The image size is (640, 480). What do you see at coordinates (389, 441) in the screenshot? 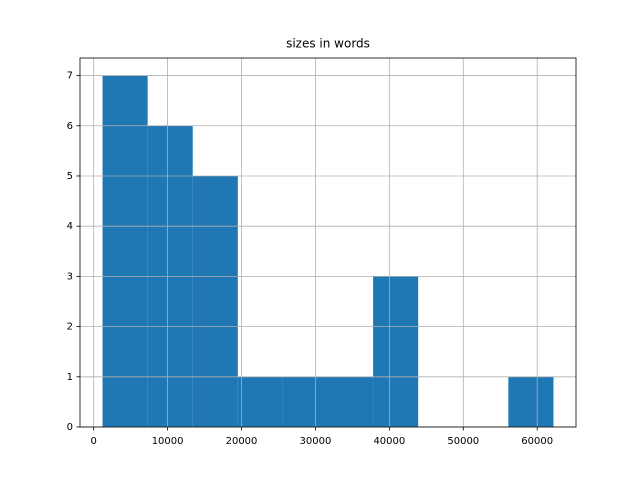
I see `x-tick-label: 40000` at bounding box center [389, 441].